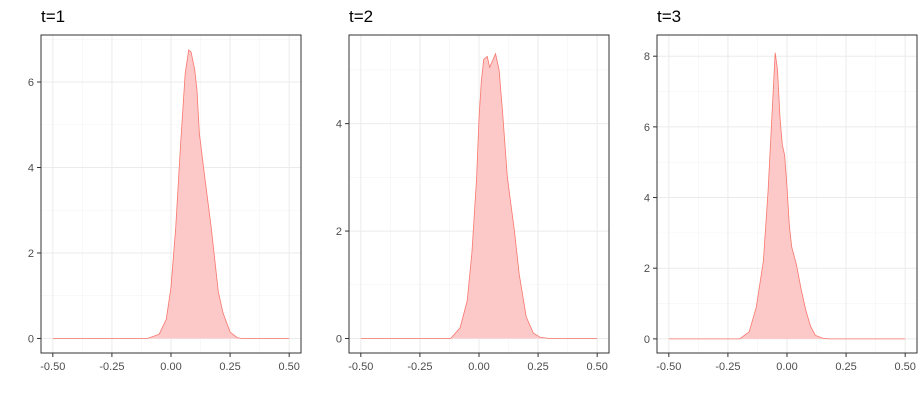  What do you see at coordinates (647, 57) in the screenshot?
I see `y-tick-label: 8` at bounding box center [647, 57].